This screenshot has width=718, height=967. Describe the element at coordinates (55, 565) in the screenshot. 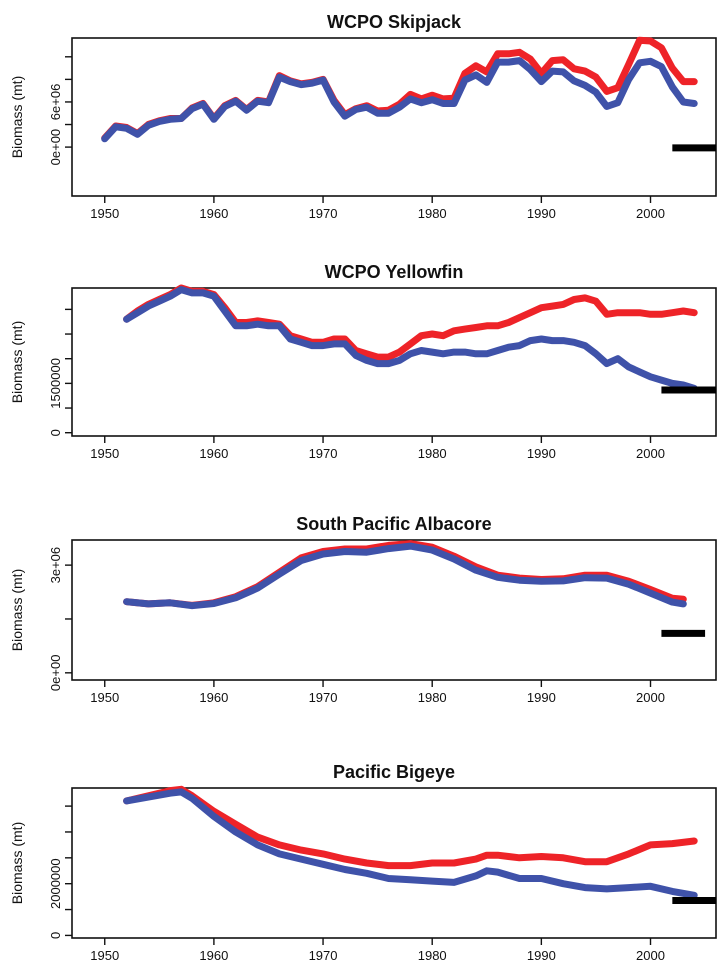

I see `y-tick-label: 3e+06` at that location.